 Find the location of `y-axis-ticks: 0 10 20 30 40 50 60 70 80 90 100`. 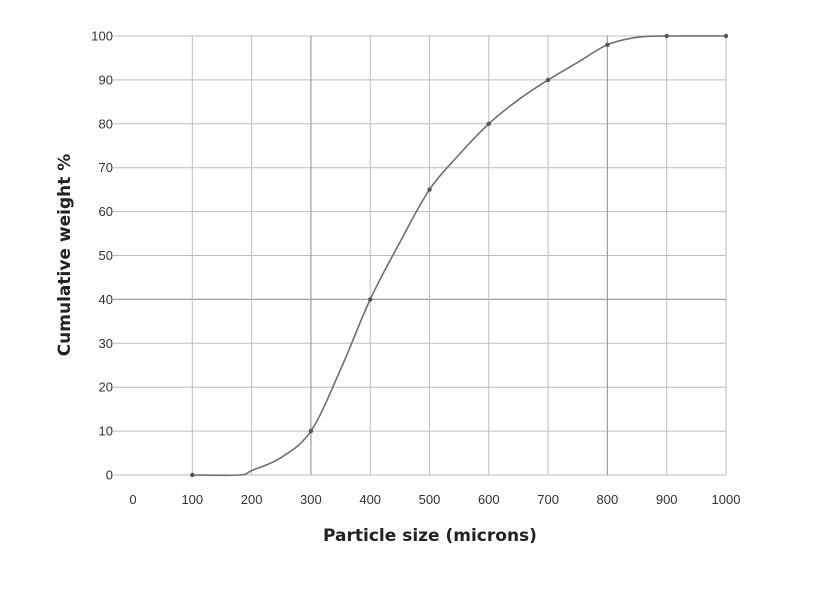

y-axis-ticks: 0 10 20 30 40 50 60 70 80 90 100 is located at coordinates (102, 256).